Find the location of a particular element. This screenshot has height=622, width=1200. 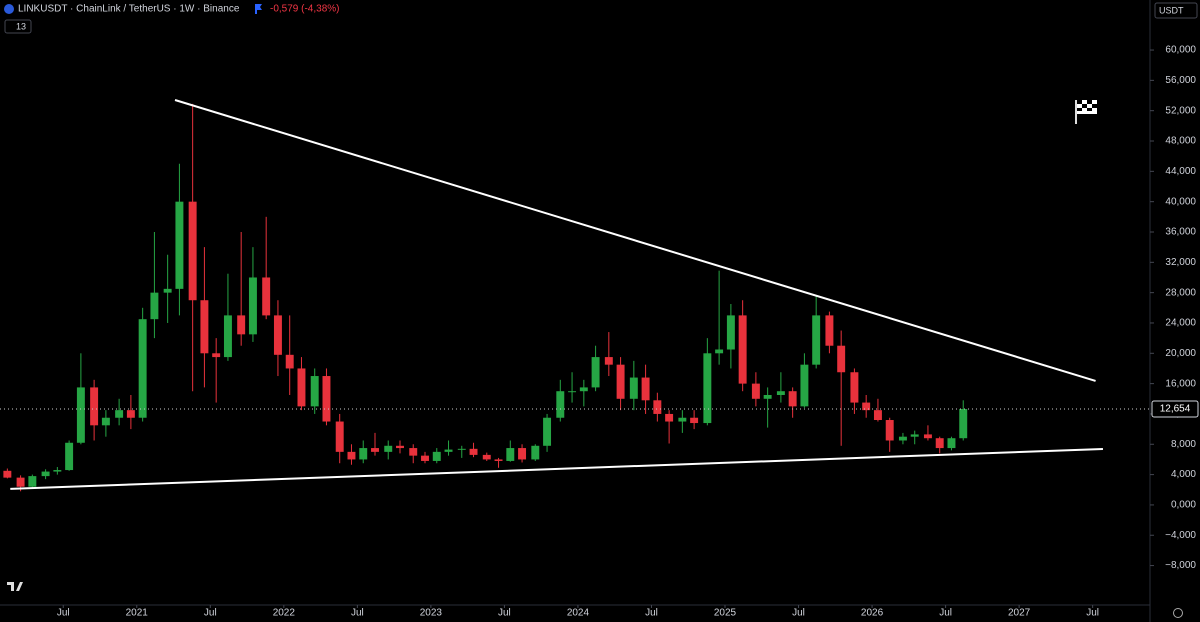

y-tick-label: 20,000 is located at coordinates (1180, 353).